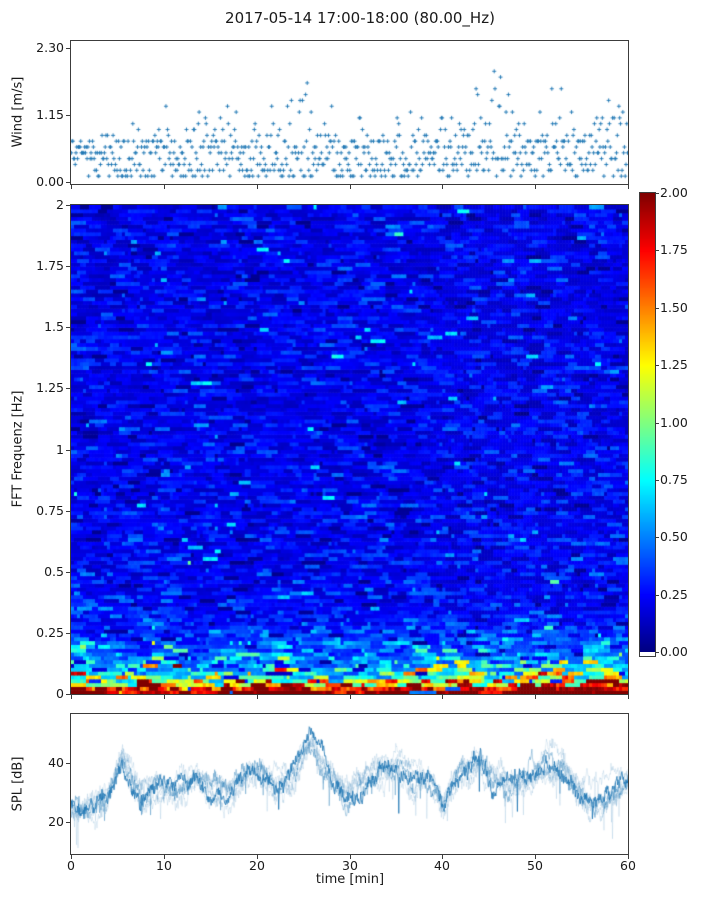  I want to click on spectrogram-ytick-label: 1.75, so click(50, 265).